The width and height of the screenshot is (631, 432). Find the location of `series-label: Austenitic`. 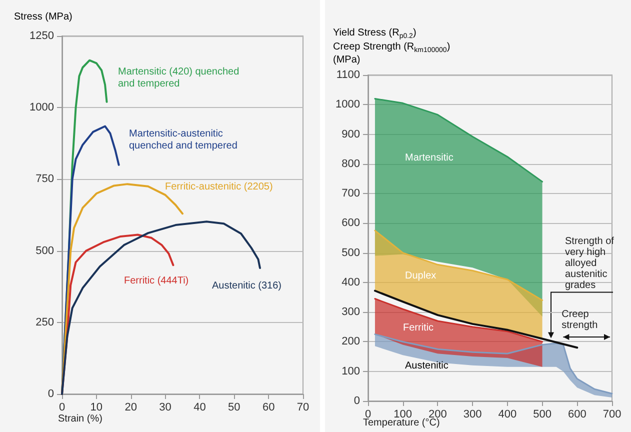

series-label: Austenitic is located at coordinates (426, 366).